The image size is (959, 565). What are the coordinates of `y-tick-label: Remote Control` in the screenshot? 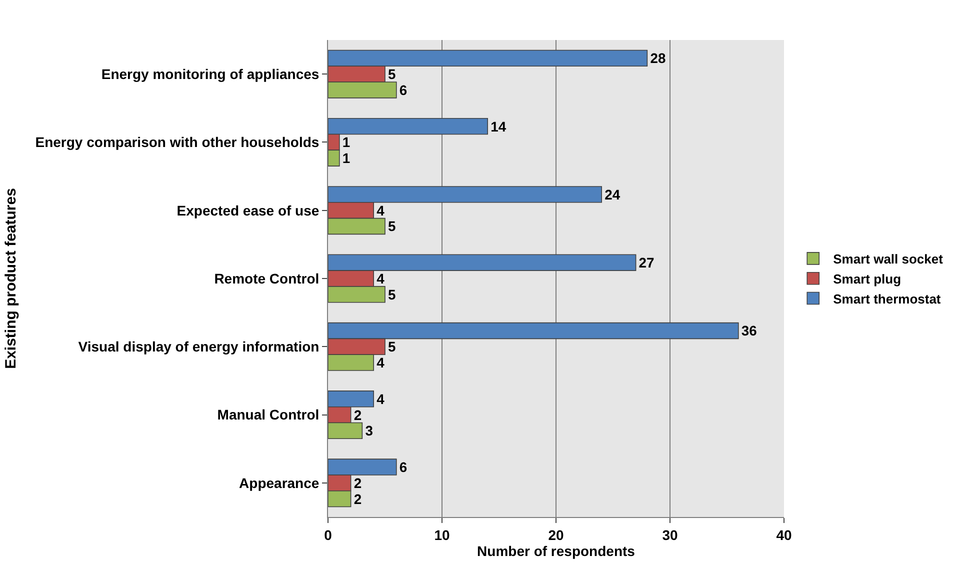 It's located at (267, 278).